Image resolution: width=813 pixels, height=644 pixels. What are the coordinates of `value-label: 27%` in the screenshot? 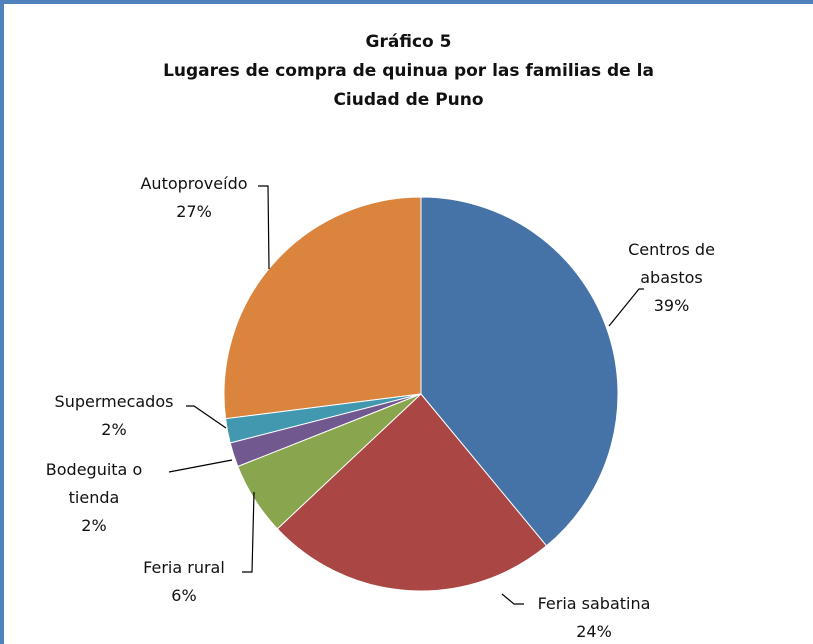 It's located at (194, 211).